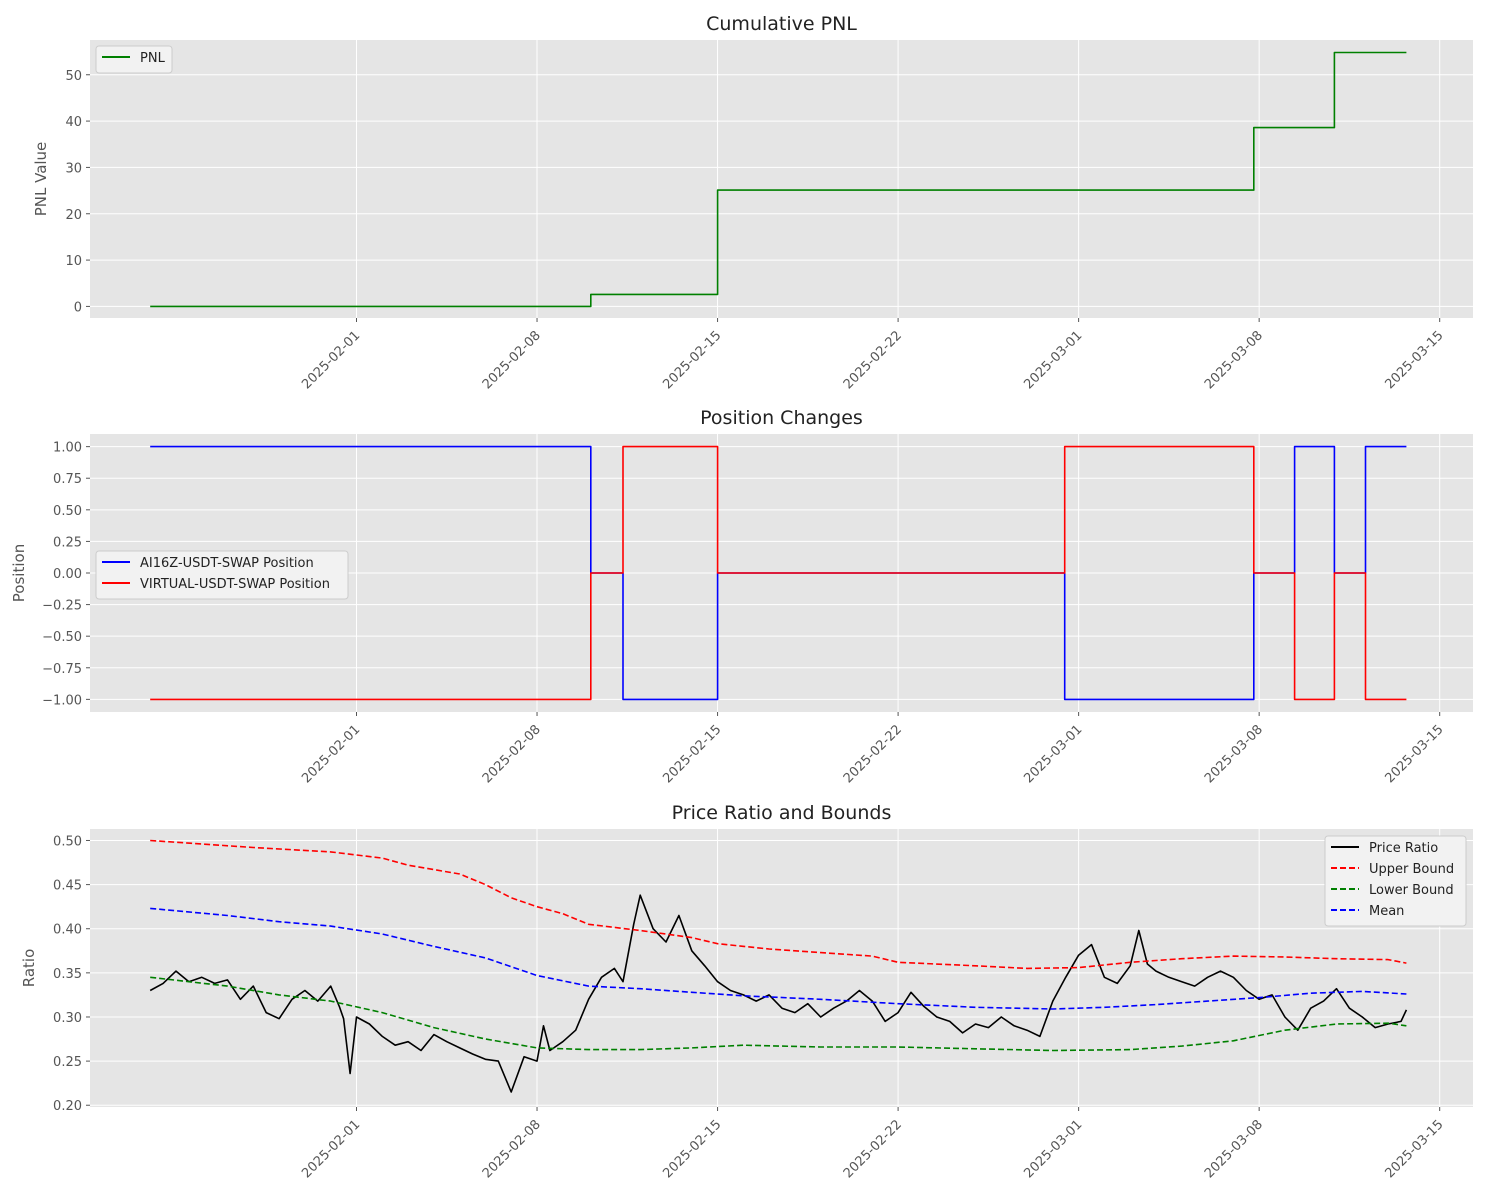 The width and height of the screenshot is (1500, 1200). Describe the element at coordinates (67, 930) in the screenshot. I see `y-tick-label: 0.40` at that location.